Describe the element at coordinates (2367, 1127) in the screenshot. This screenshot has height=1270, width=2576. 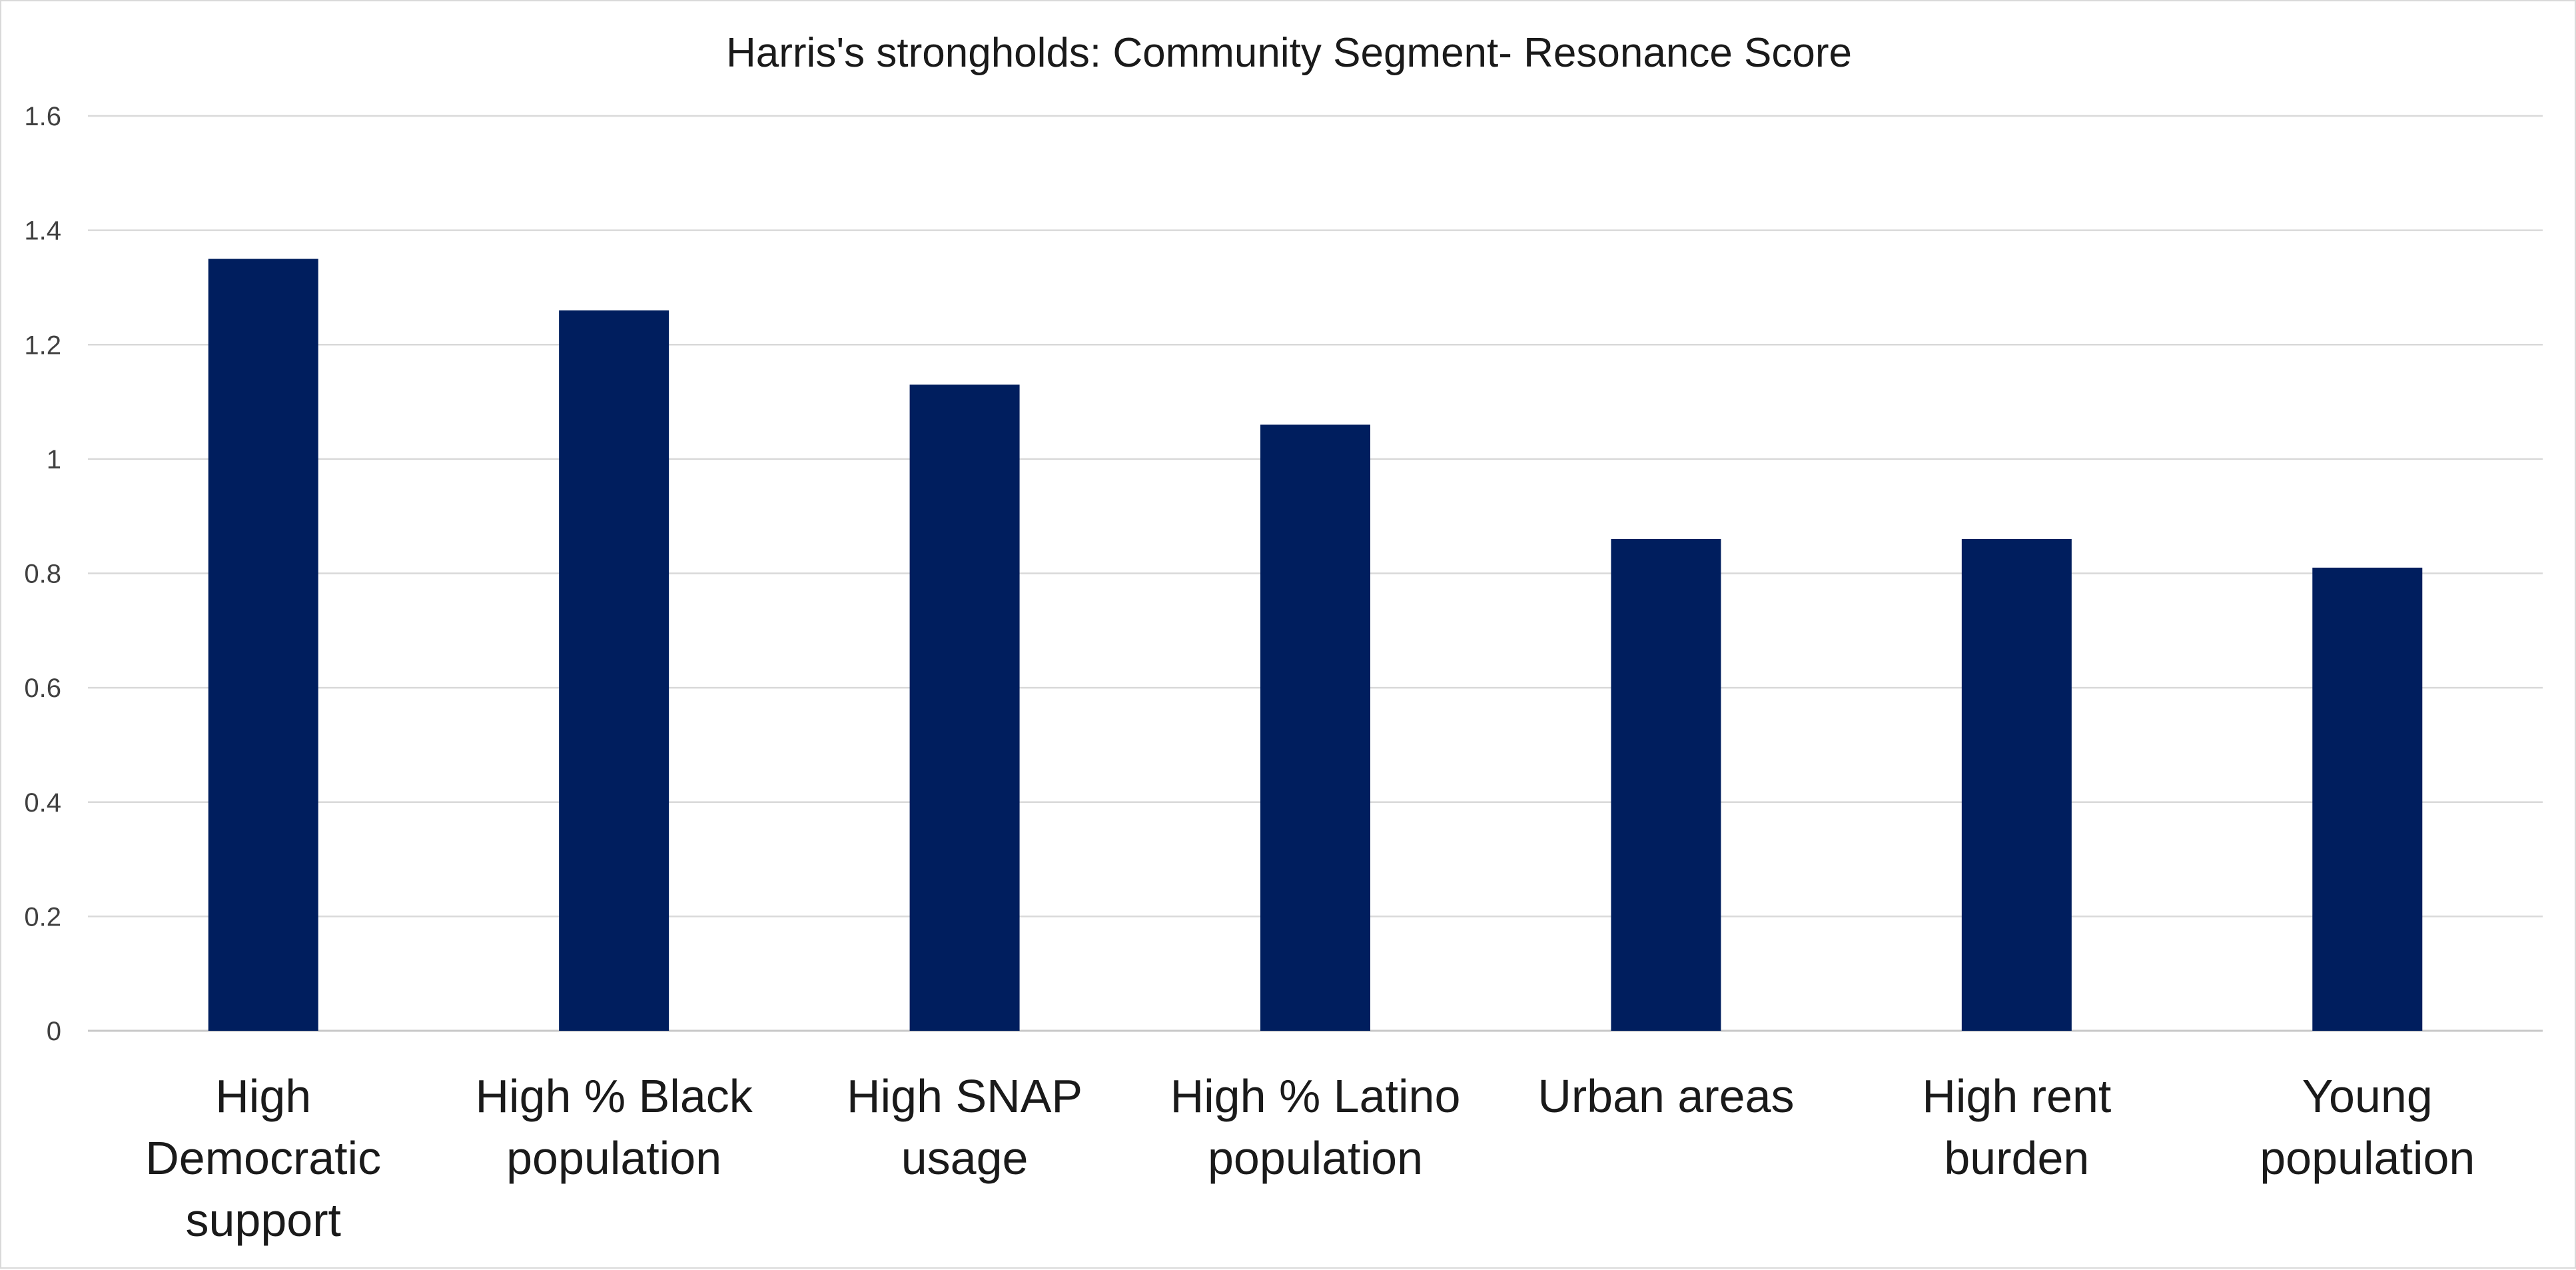
I see `x-category-label: Young population` at that location.